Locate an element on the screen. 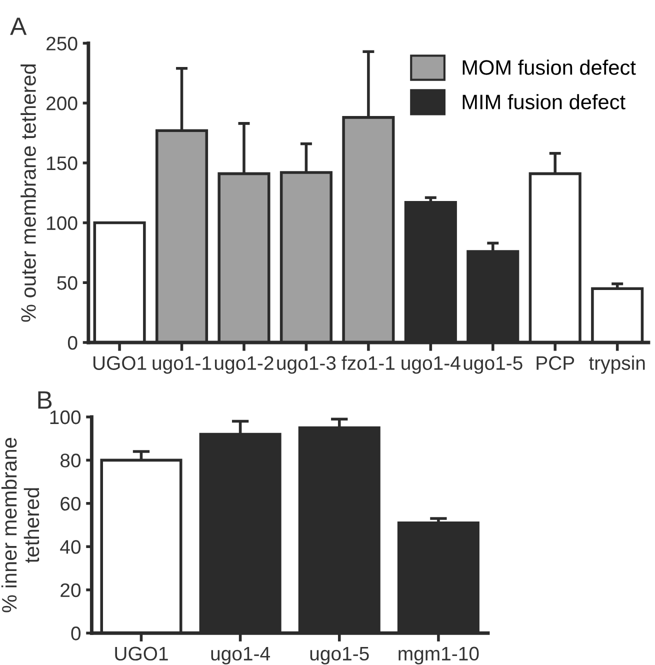 The width and height of the screenshot is (655, 665). x-tick-label: PCP is located at coordinates (555, 363).